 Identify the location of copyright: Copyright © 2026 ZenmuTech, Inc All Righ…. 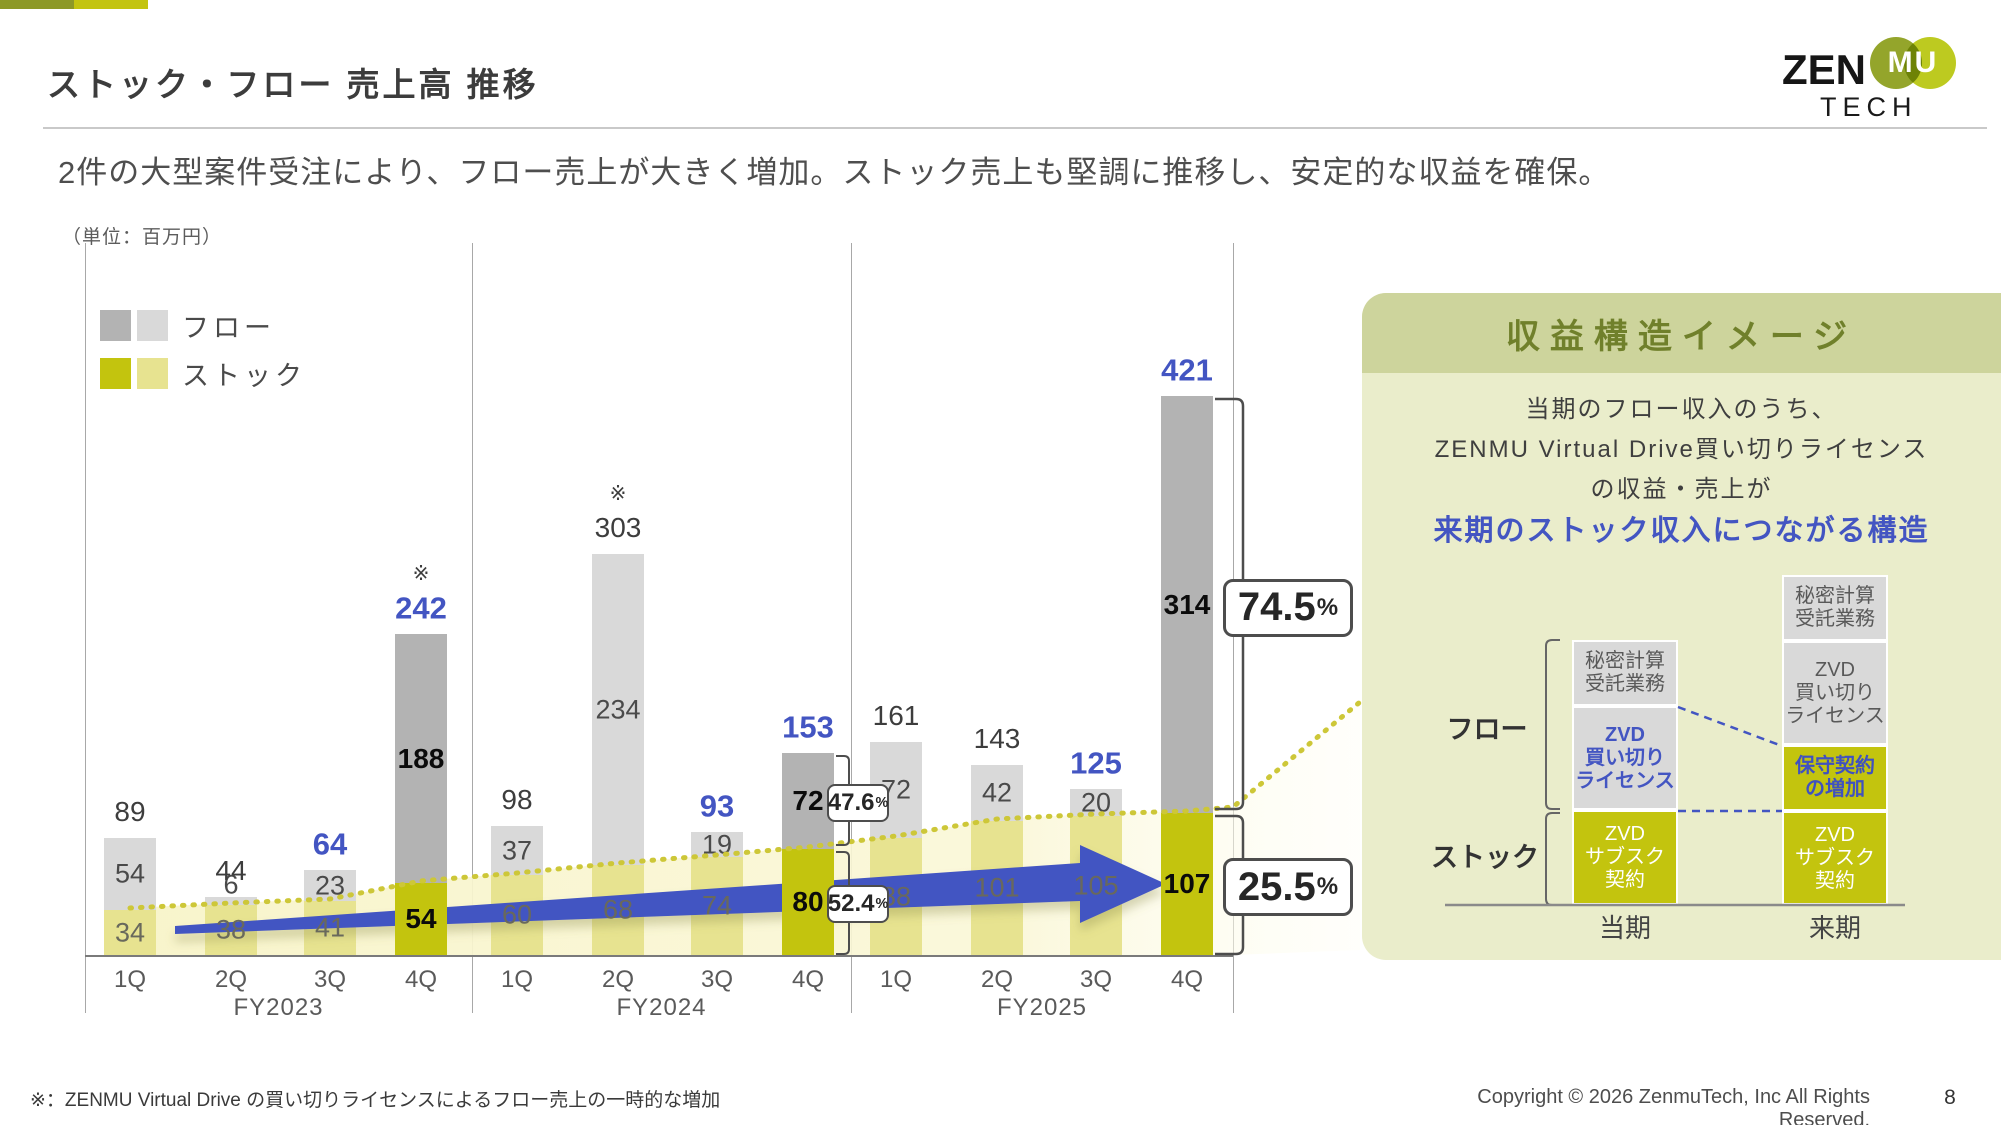
(1673, 1105).